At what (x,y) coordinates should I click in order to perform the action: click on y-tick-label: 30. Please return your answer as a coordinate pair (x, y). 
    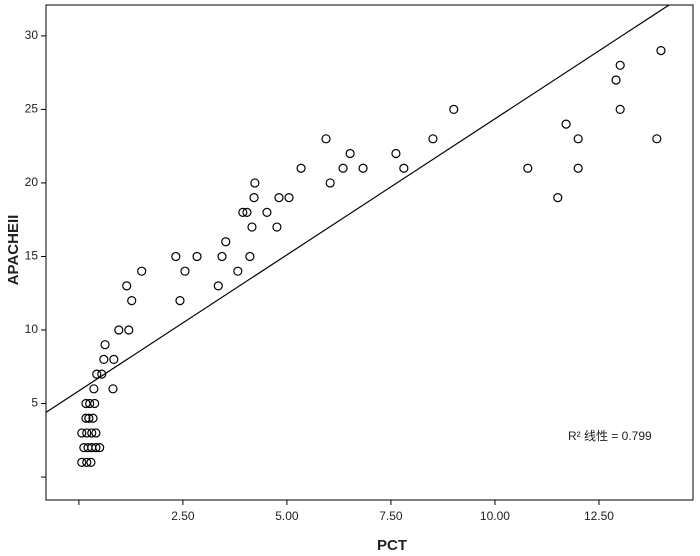
    Looking at the image, I should click on (32, 35).